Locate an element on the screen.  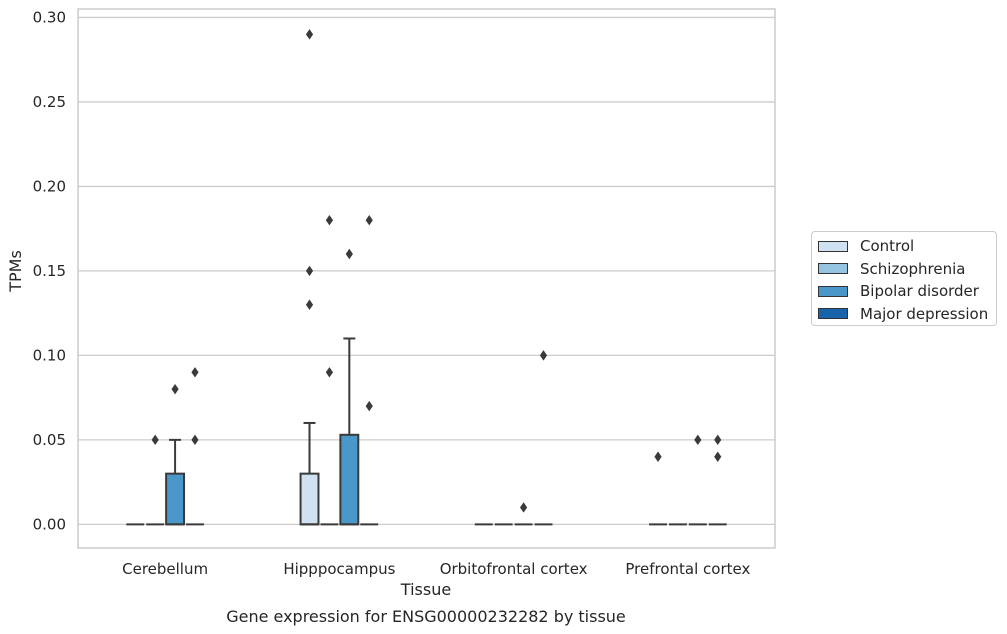
legend-item: Major depression is located at coordinates (903, 314).